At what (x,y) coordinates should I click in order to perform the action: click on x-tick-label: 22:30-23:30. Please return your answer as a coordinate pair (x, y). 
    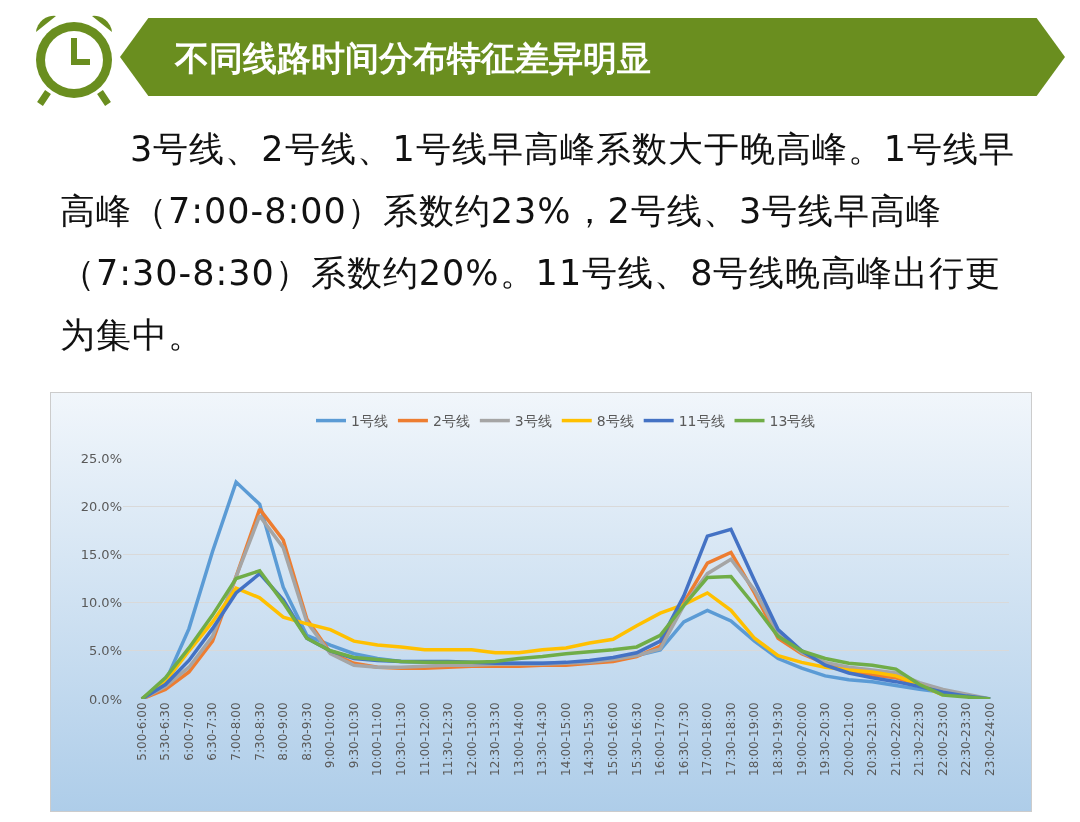
    Looking at the image, I should click on (966, 739).